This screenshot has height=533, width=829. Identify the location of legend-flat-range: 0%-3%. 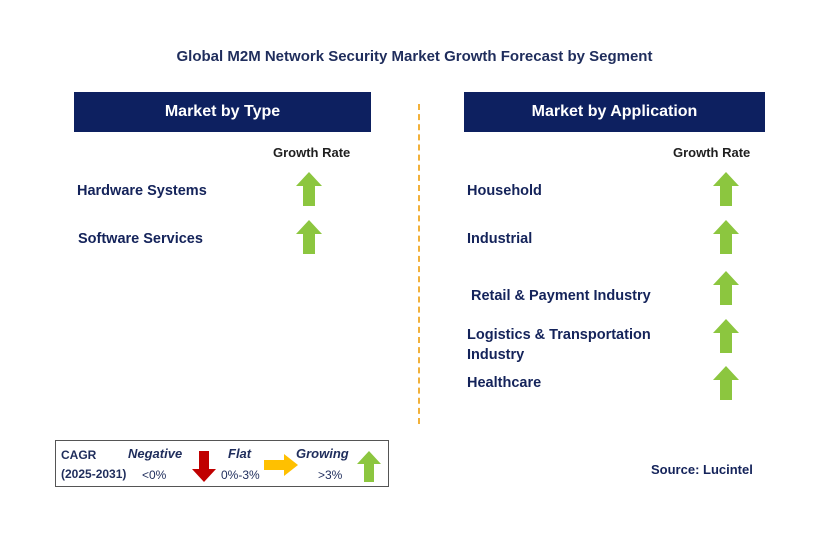
(240, 475).